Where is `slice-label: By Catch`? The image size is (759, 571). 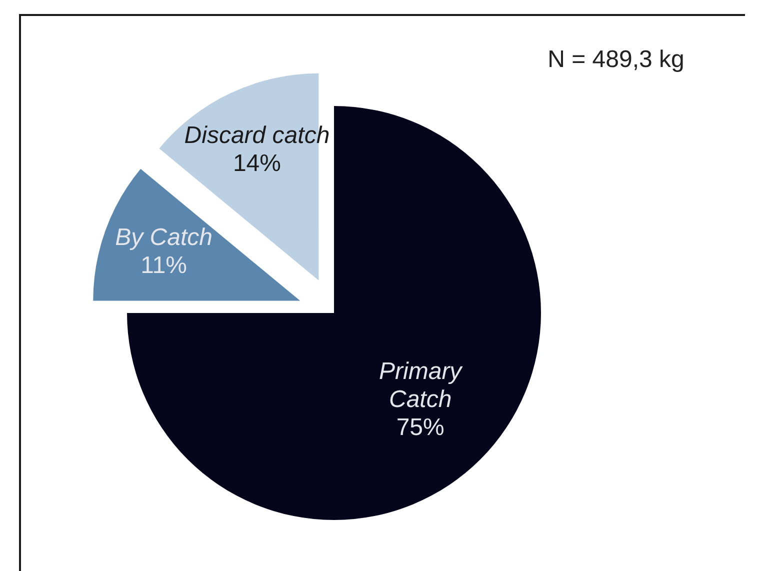 slice-label: By Catch is located at coordinates (163, 238).